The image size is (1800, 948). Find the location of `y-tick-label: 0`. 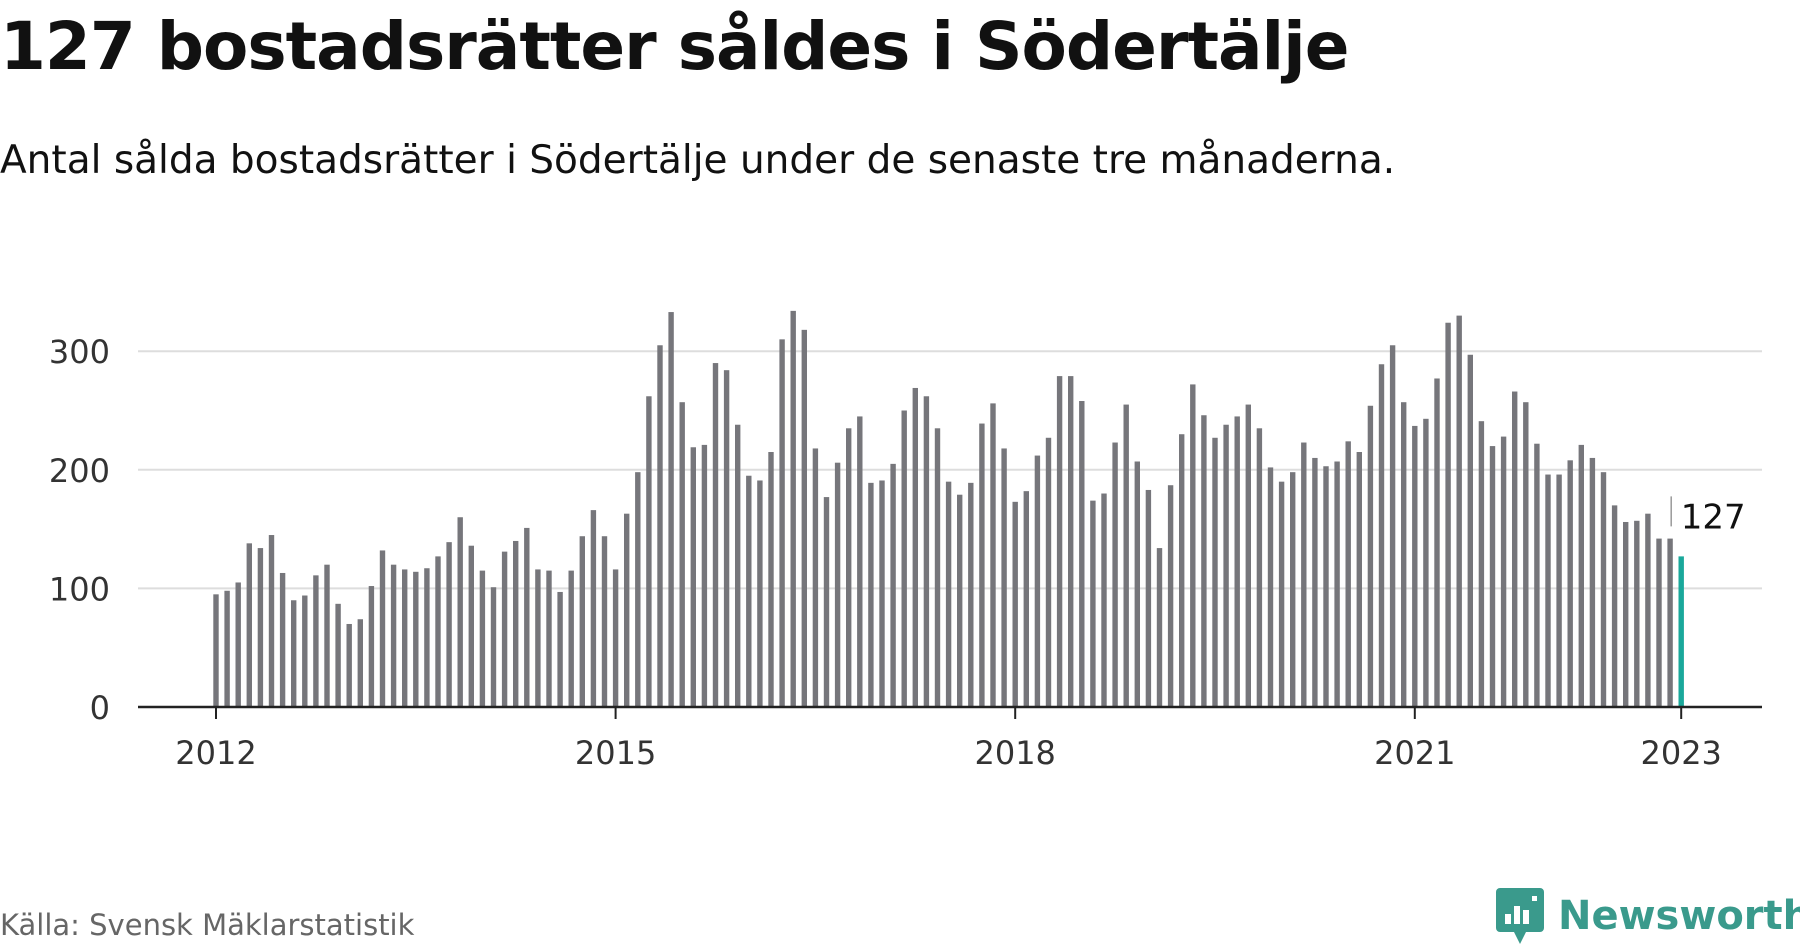

y-tick-label: 0 is located at coordinates (100, 708).